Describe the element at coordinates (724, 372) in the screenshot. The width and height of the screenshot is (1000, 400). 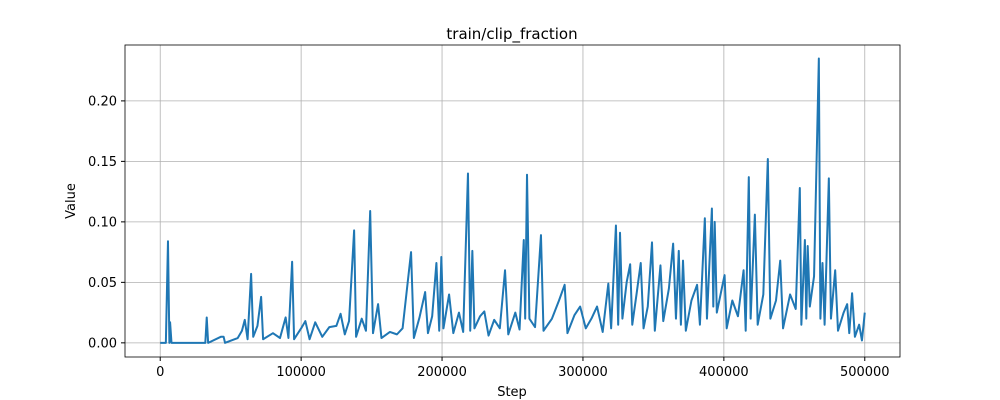
I see `x-tick-label: 400000` at that location.